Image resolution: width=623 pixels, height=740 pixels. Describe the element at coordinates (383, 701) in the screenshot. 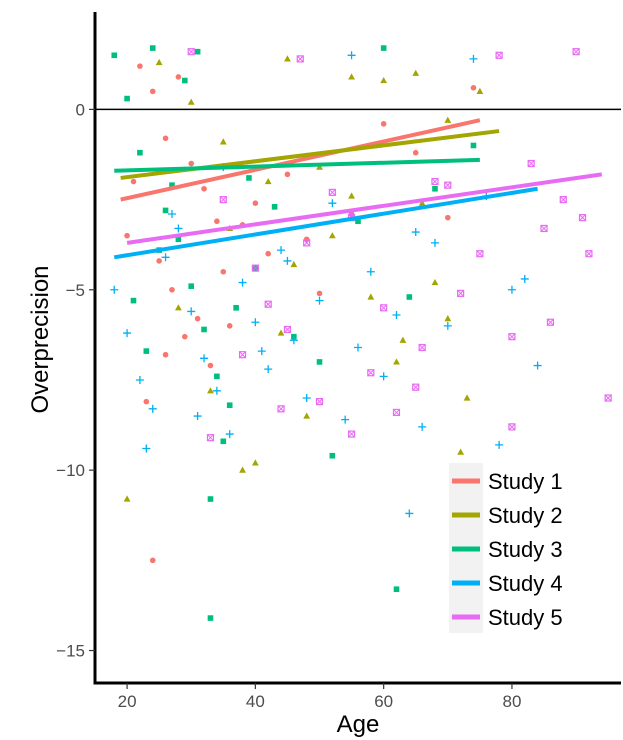

I see `x-tick-label: 60` at that location.